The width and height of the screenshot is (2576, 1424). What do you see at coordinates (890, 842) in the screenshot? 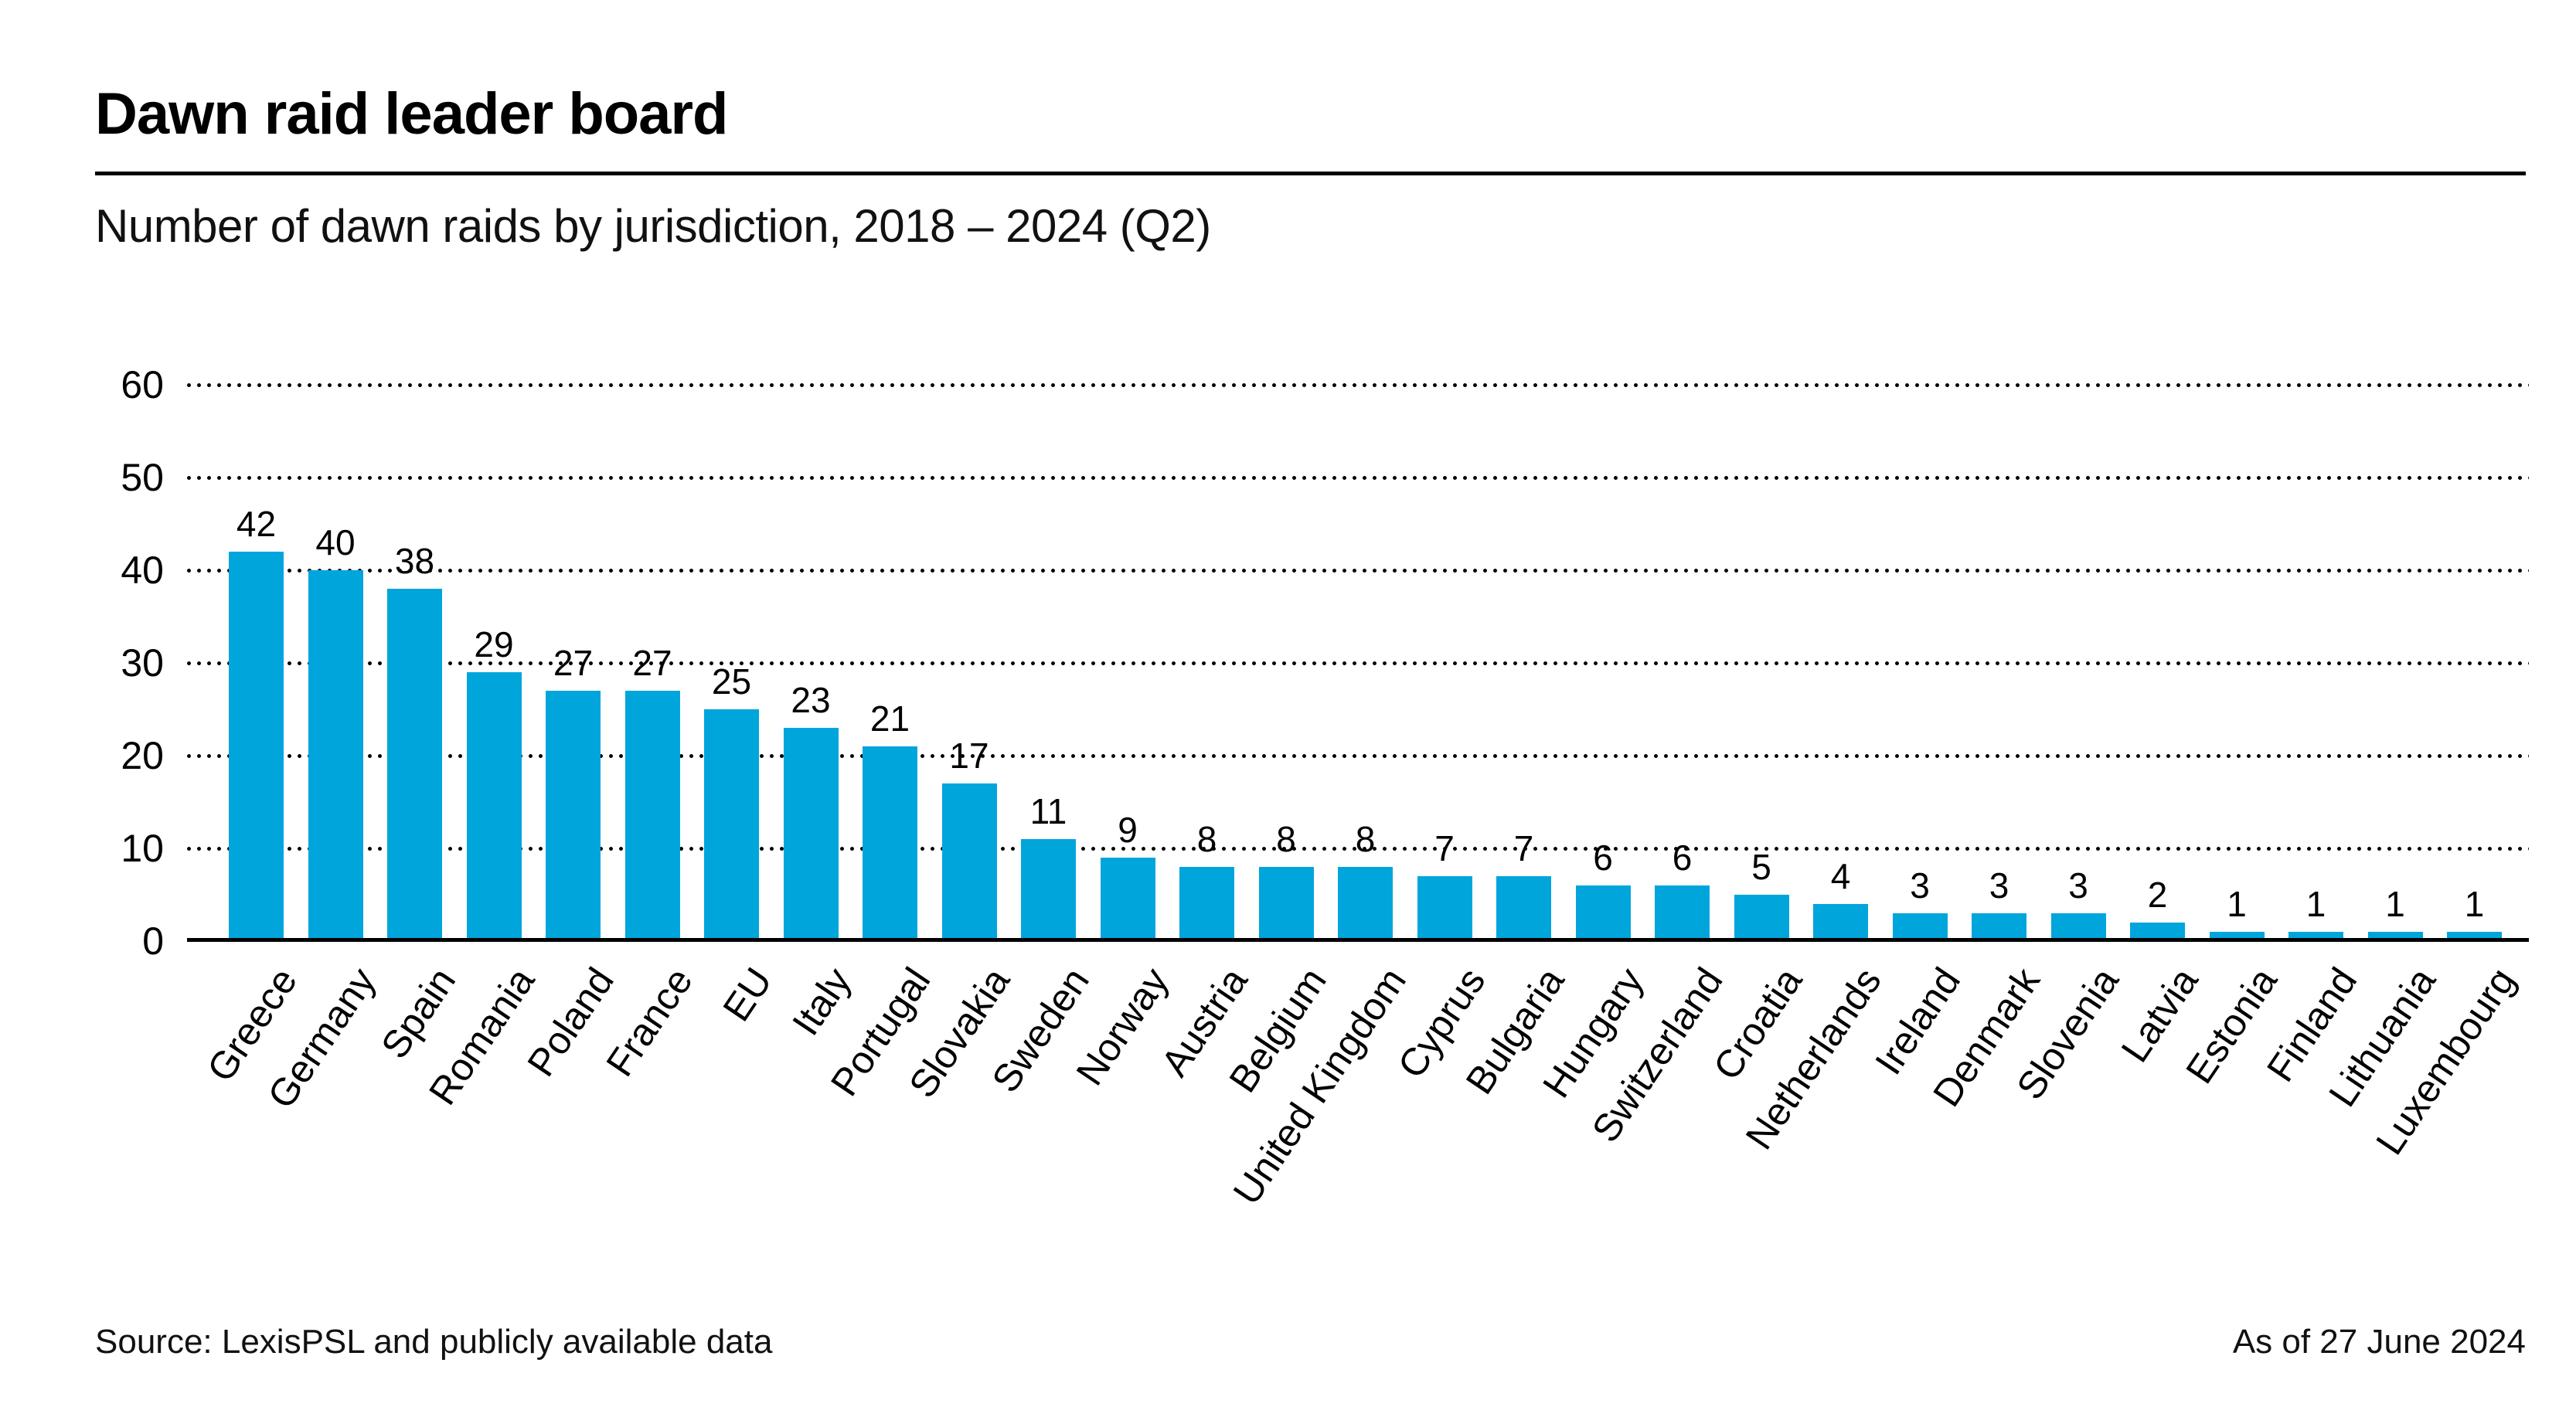
I see `bar-portugal` at bounding box center [890, 842].